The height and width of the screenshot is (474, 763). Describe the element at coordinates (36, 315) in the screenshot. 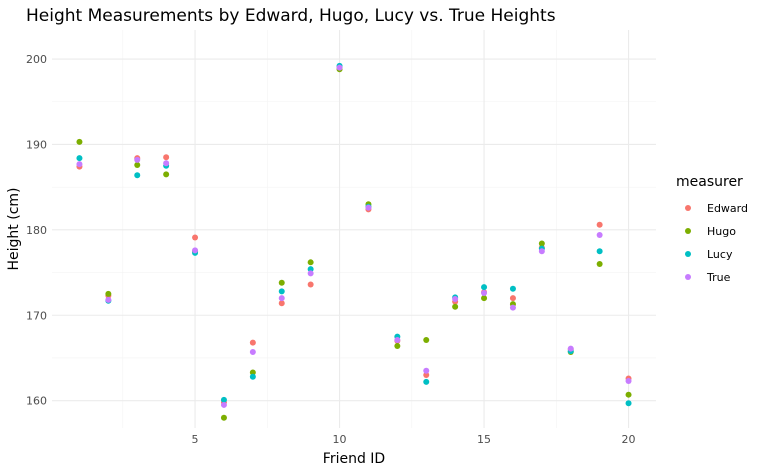

I see `y-tick-label: 170` at that location.